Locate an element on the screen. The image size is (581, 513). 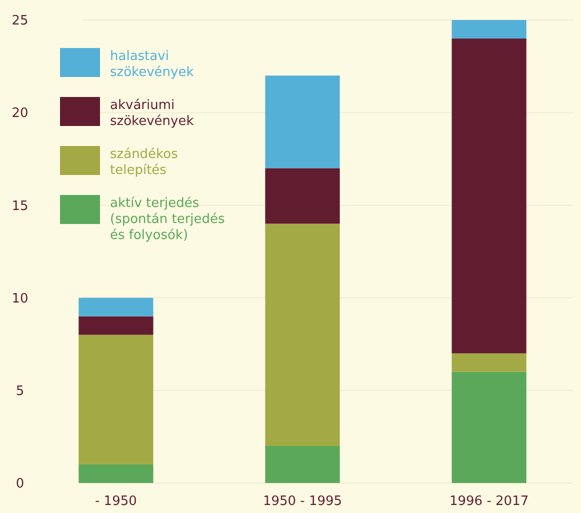
y-tick-label: 0 is located at coordinates (20, 484).